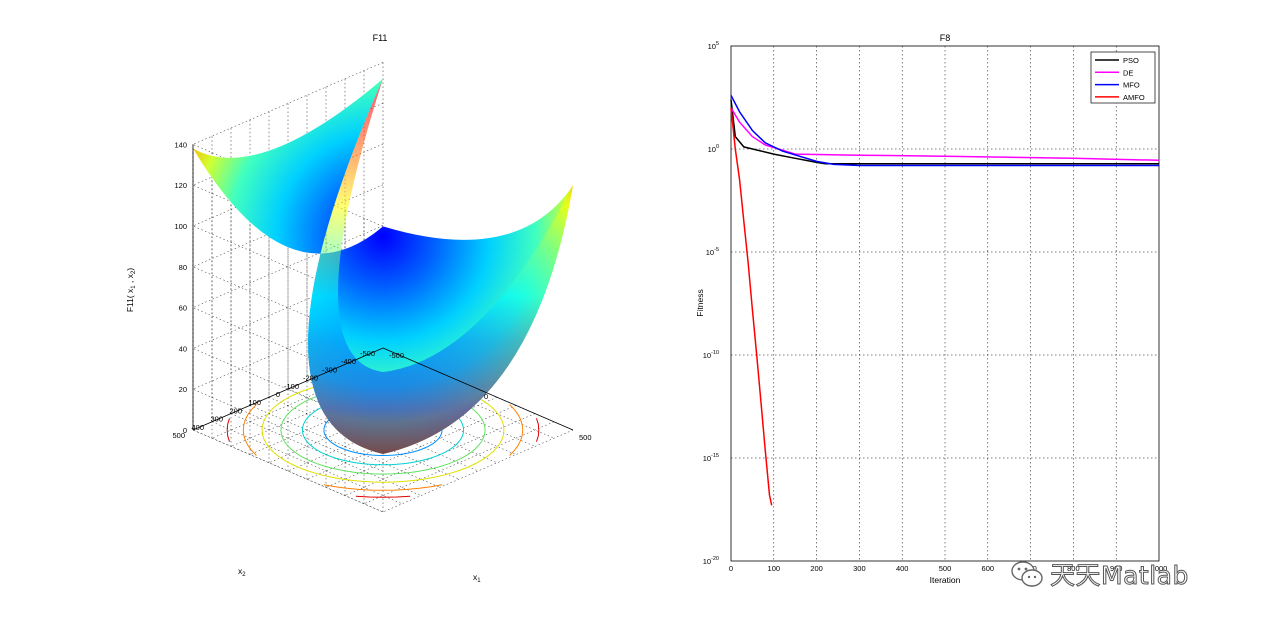  I want to click on x-tick-label: 900, so click(1116, 568).